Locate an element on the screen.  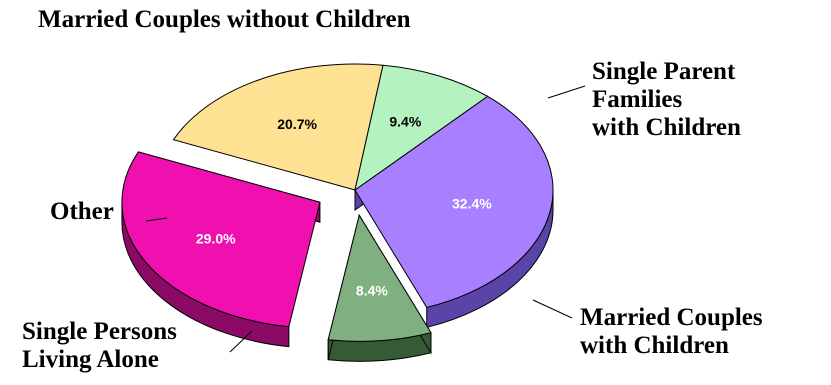
slice-other is located at coordinates (421, 128).